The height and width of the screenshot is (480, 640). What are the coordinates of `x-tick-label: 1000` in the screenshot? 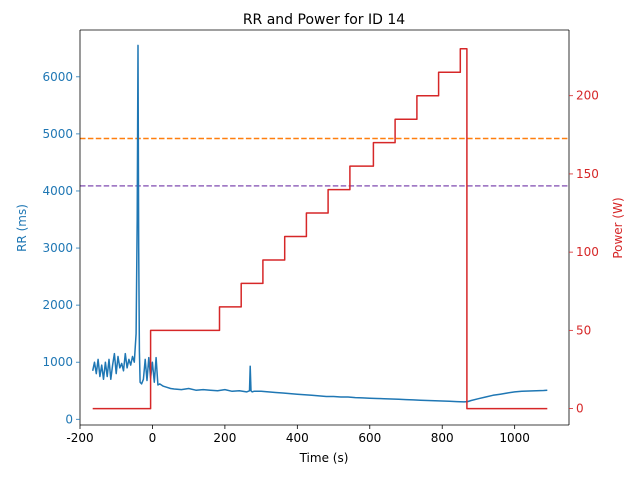 It's located at (514, 438).